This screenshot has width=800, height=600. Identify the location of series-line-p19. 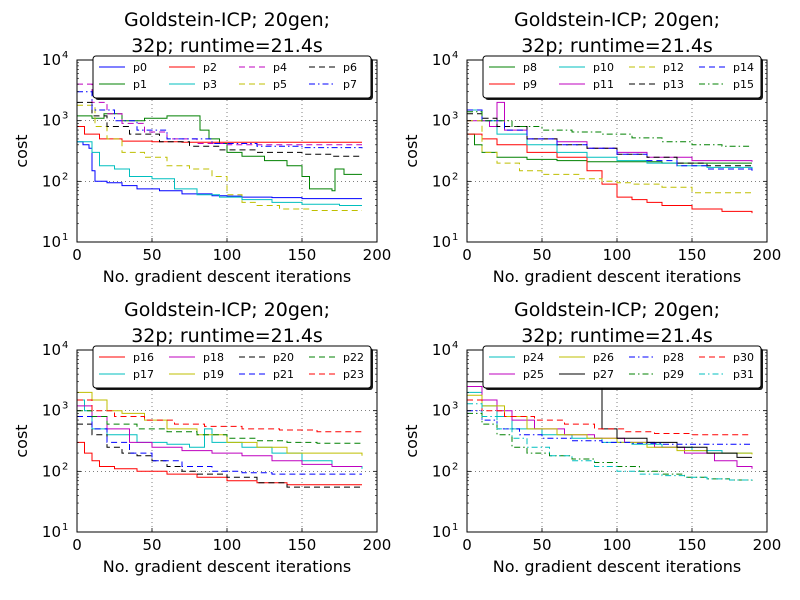
(220, 423).